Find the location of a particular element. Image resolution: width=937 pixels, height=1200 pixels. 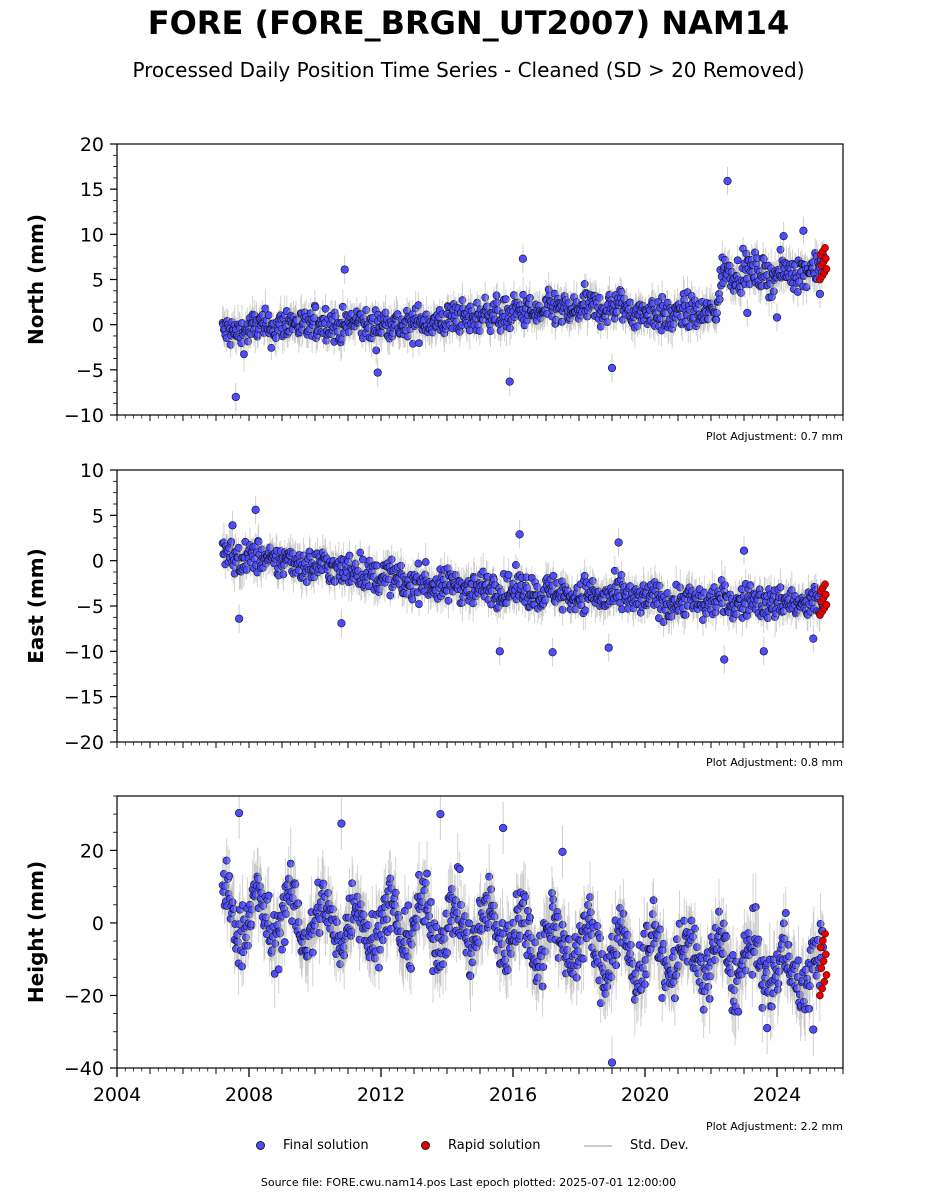

y-axis-label: East (mm) is located at coordinates (36, 606).